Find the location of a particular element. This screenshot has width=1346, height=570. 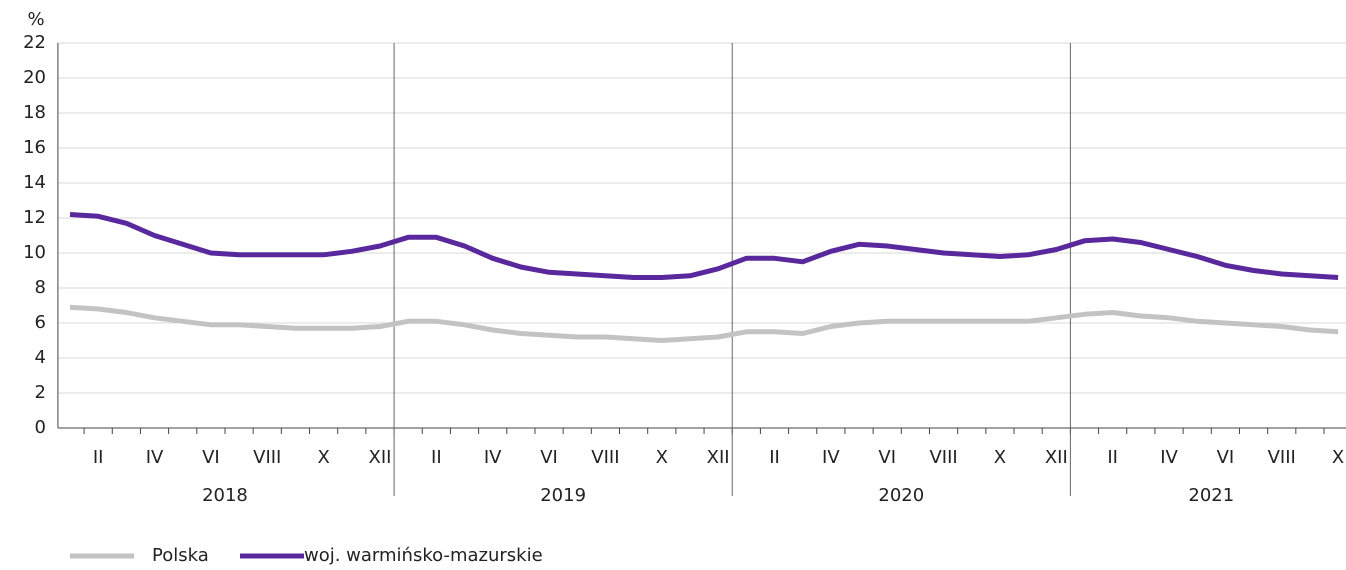

y-tick-label: 10 is located at coordinates (34, 252).